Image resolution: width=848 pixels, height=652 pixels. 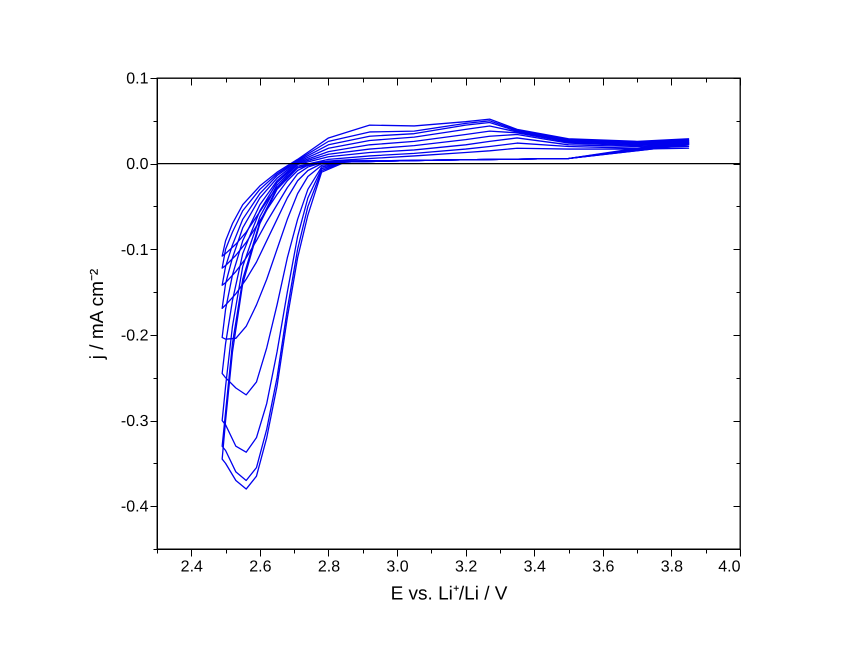 What do you see at coordinates (134, 421) in the screenshot?
I see `y-tick-label: -0.3` at bounding box center [134, 421].